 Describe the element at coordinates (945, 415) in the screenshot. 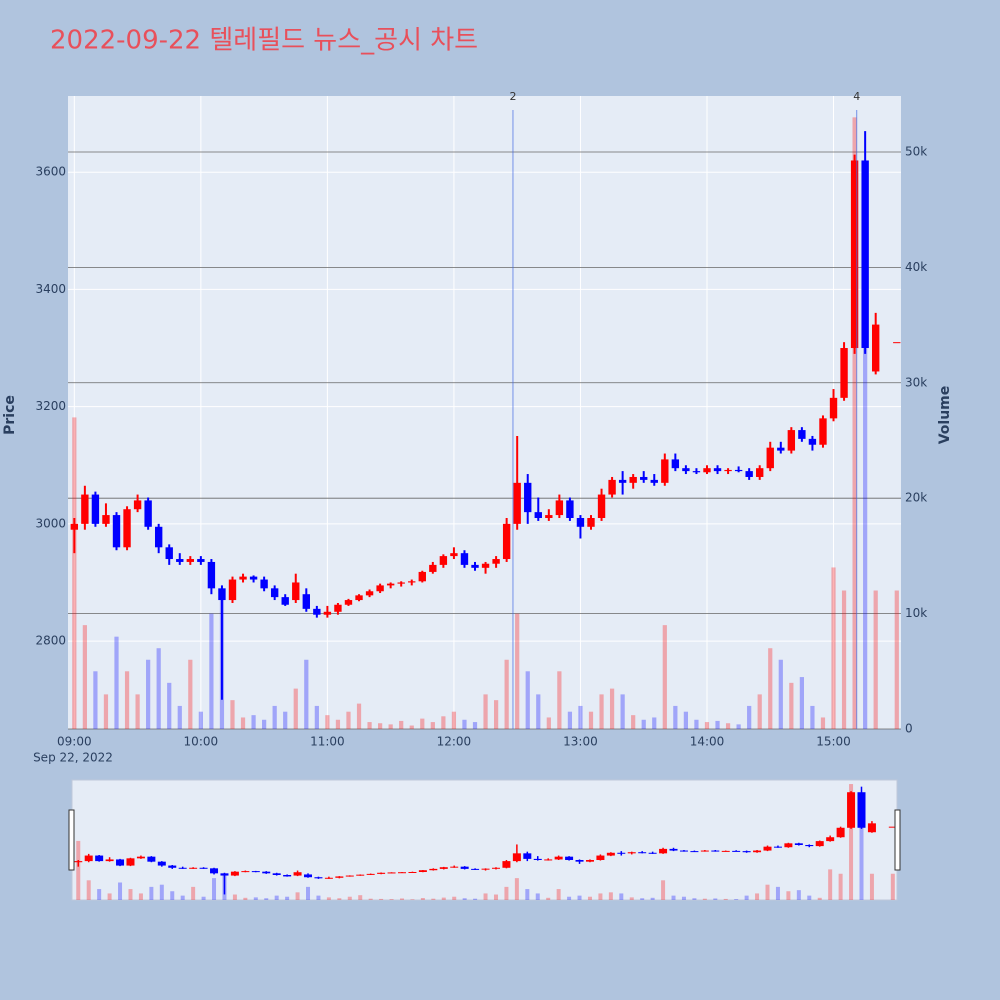

I see `y2-axis-title: Volume` at that location.